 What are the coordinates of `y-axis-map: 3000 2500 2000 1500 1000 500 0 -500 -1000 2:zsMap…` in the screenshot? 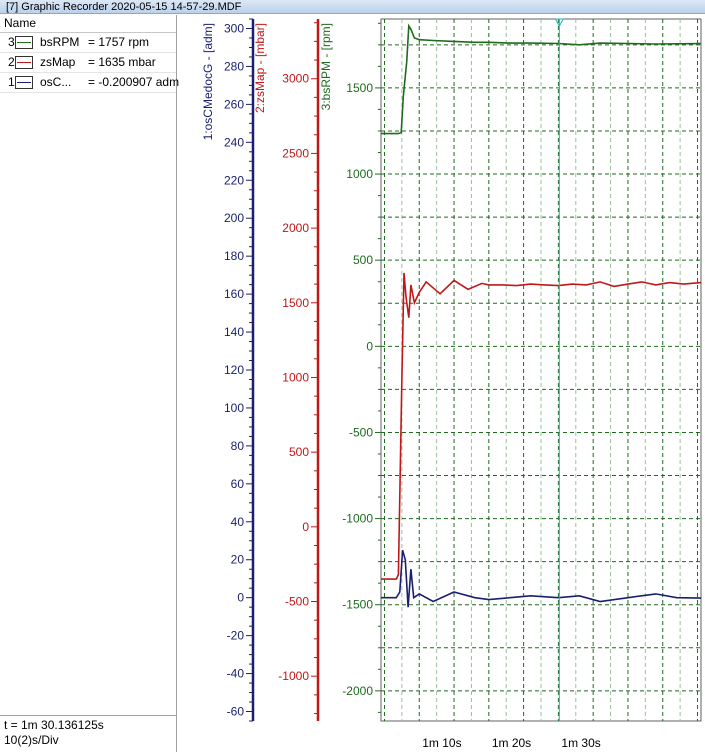 It's located at (286, 370).